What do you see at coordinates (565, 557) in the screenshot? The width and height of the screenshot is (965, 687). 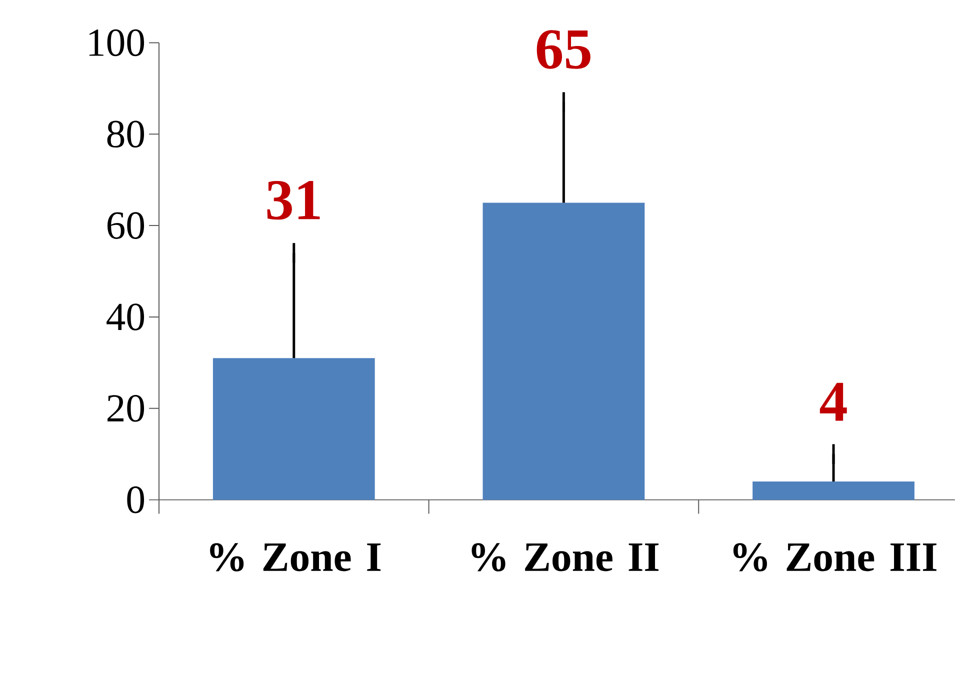 I see `x-tick-label: % Zone II` at bounding box center [565, 557].